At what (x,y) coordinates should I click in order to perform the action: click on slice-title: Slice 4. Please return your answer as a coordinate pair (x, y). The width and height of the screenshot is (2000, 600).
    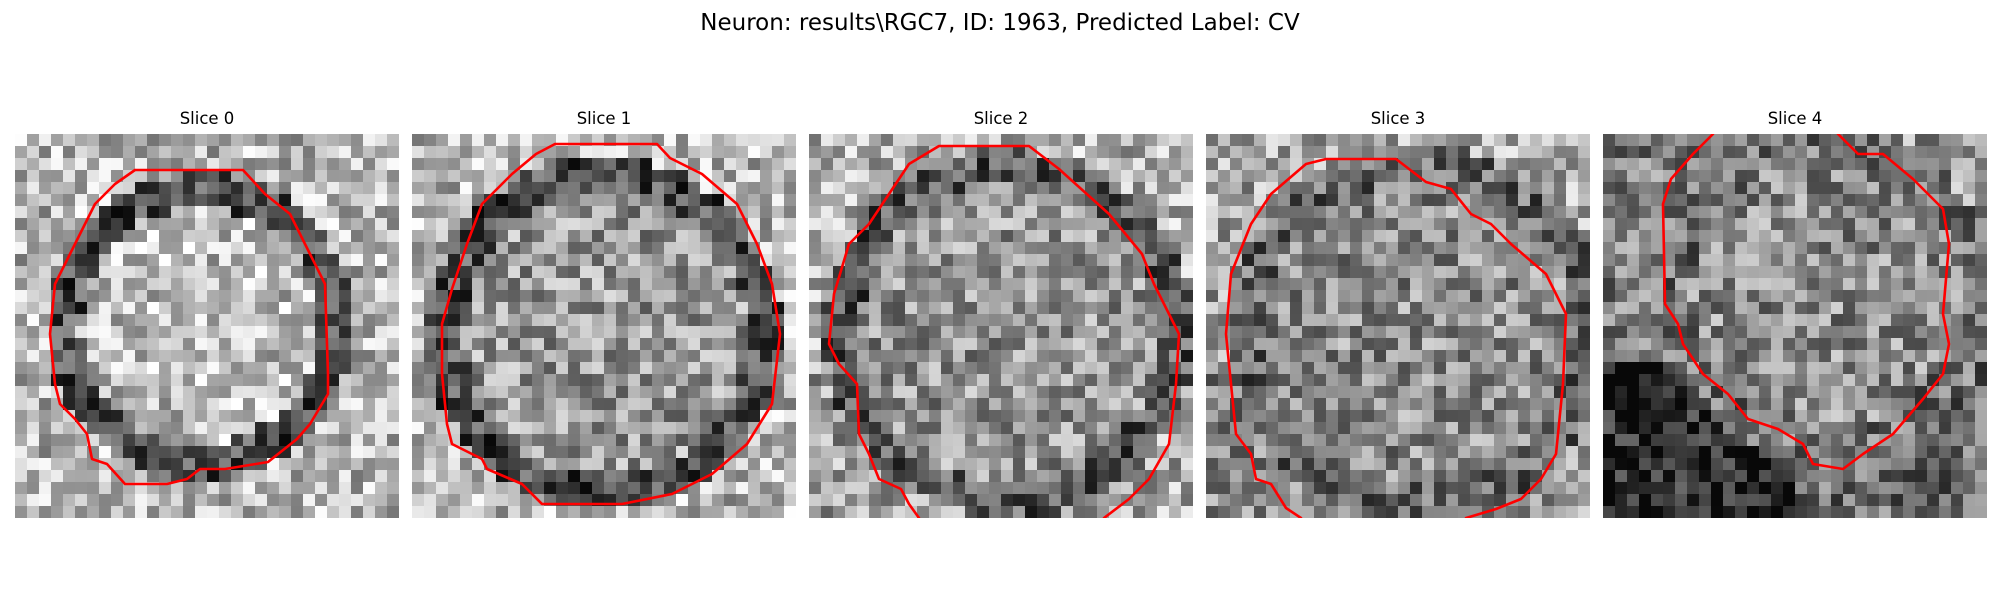
    Looking at the image, I should click on (1795, 118).